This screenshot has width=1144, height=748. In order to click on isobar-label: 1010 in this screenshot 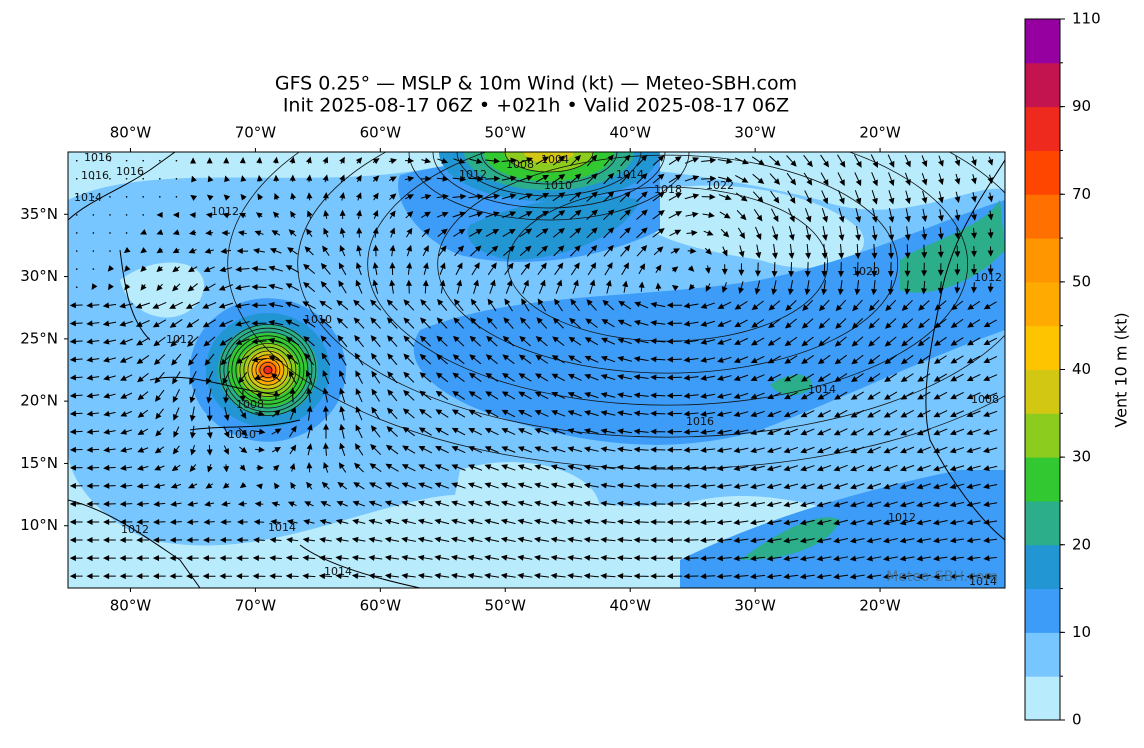, I will do `click(242, 434)`.